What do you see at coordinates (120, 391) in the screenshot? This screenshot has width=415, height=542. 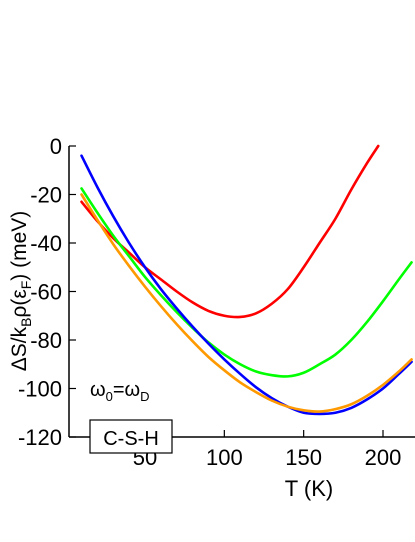 I see `omega-annotation: ω0=ωD` at bounding box center [120, 391].